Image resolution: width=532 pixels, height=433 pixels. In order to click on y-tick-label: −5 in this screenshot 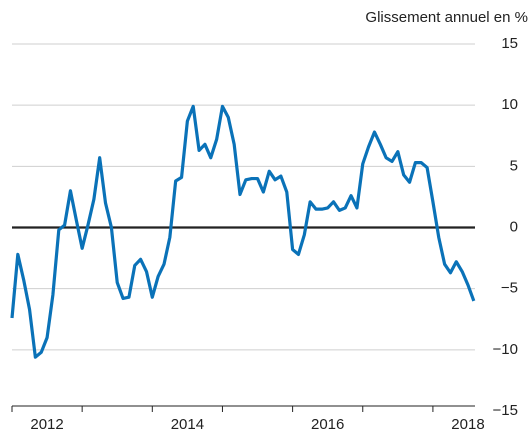, I will do `click(509, 288)`.